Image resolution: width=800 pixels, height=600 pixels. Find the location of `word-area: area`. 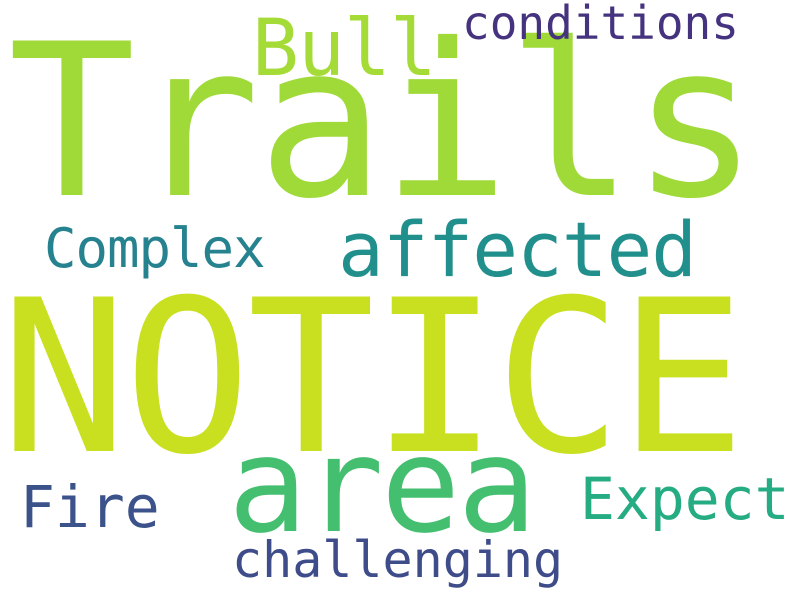

word-area: area is located at coordinates (382, 486).